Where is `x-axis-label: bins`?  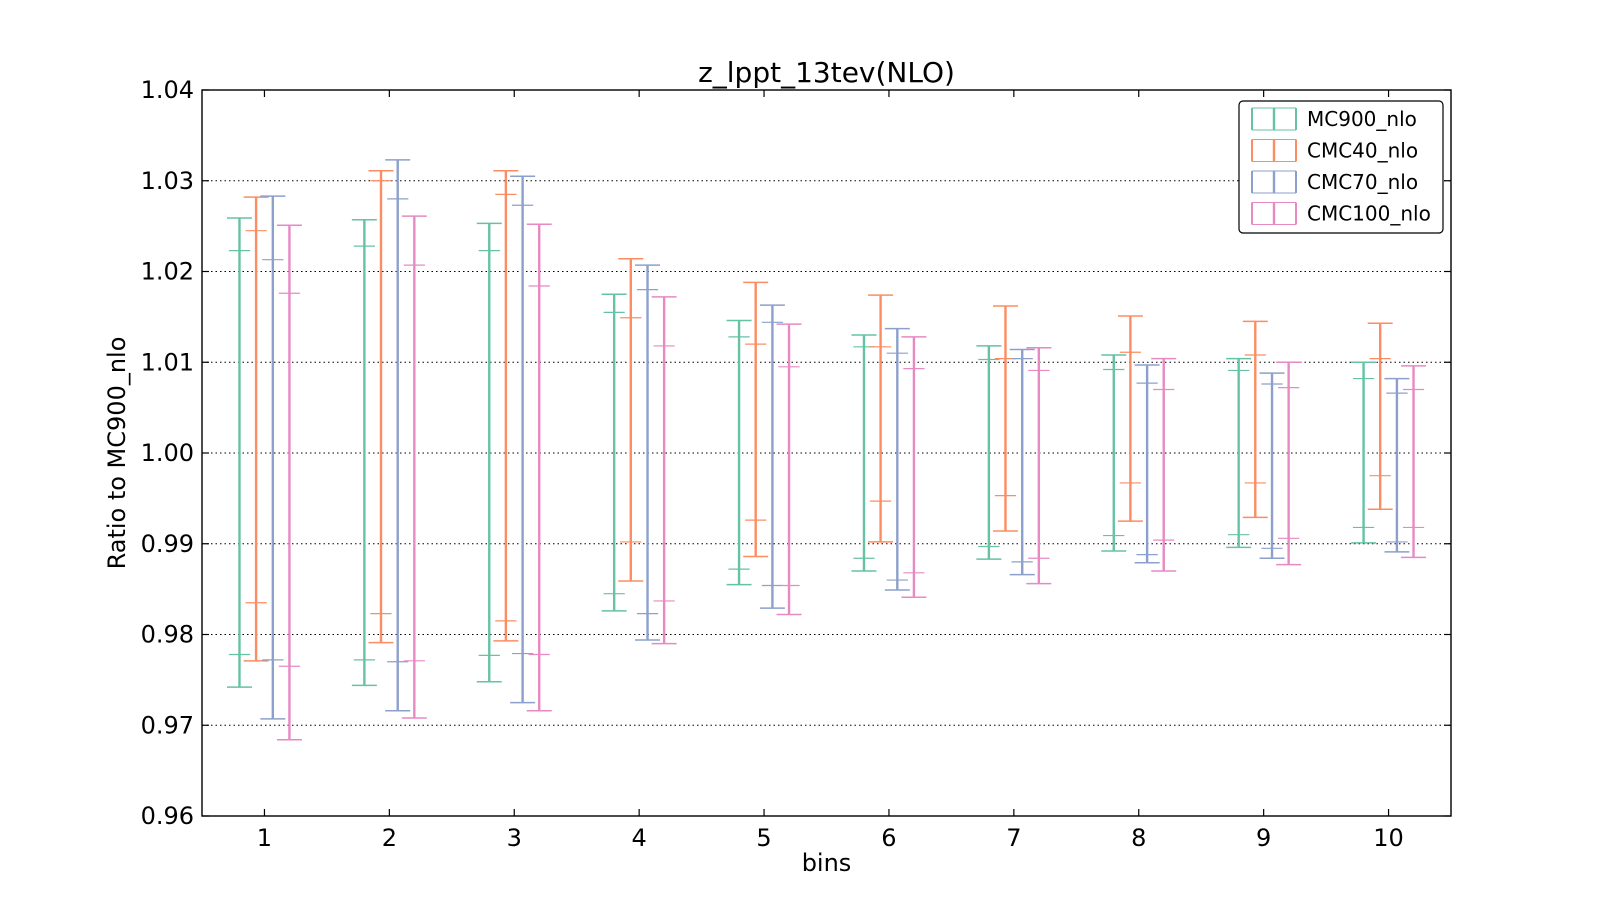
x-axis-label: bins is located at coordinates (827, 863).